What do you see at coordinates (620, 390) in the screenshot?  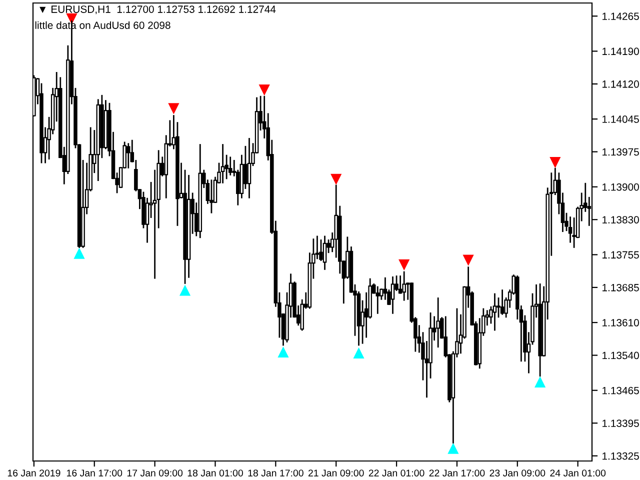 I see `y-tick-label: 1.13465` at bounding box center [620, 390].